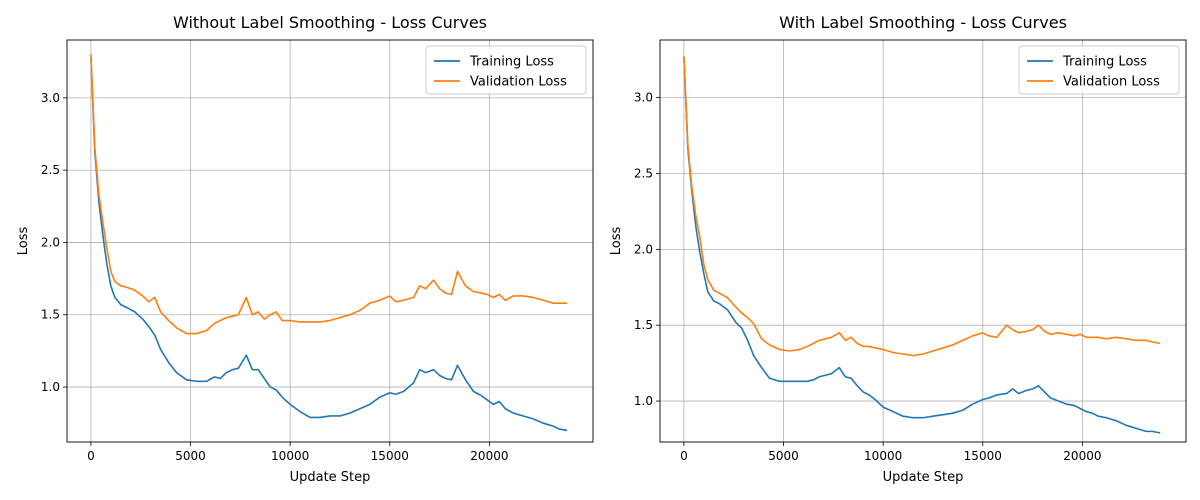 The height and width of the screenshot is (500, 1200). Describe the element at coordinates (923, 22) in the screenshot. I see `chart-title: With Label Smoothing - Loss Curves` at that location.